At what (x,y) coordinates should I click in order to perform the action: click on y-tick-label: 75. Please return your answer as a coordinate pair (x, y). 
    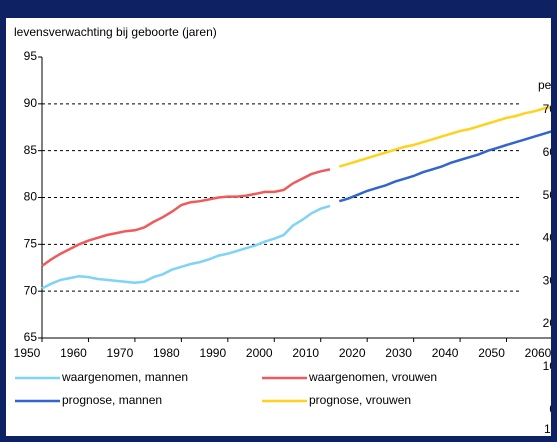
    Looking at the image, I should click on (31, 244).